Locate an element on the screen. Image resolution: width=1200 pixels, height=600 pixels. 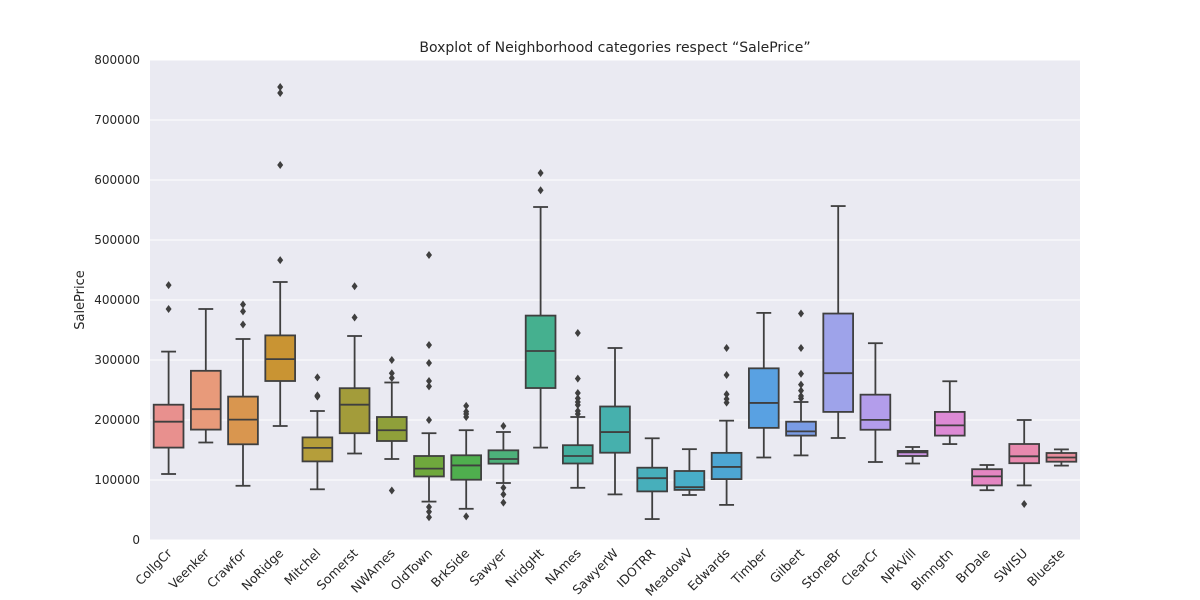
x-tick-label: Veenker is located at coordinates (189, 568).